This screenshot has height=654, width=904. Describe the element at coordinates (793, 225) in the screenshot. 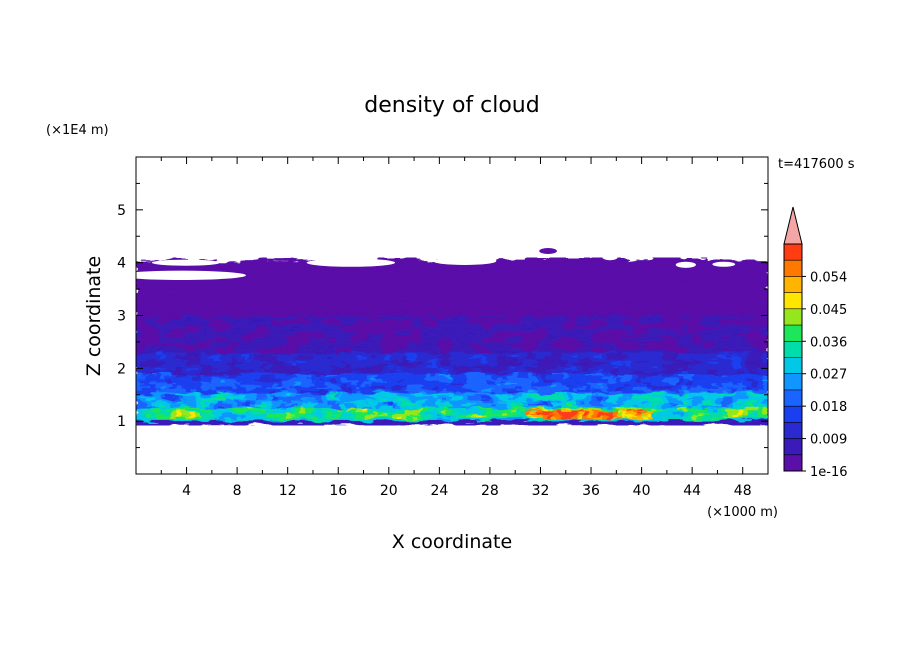

I see `colorbar-extend-arrow` at that location.